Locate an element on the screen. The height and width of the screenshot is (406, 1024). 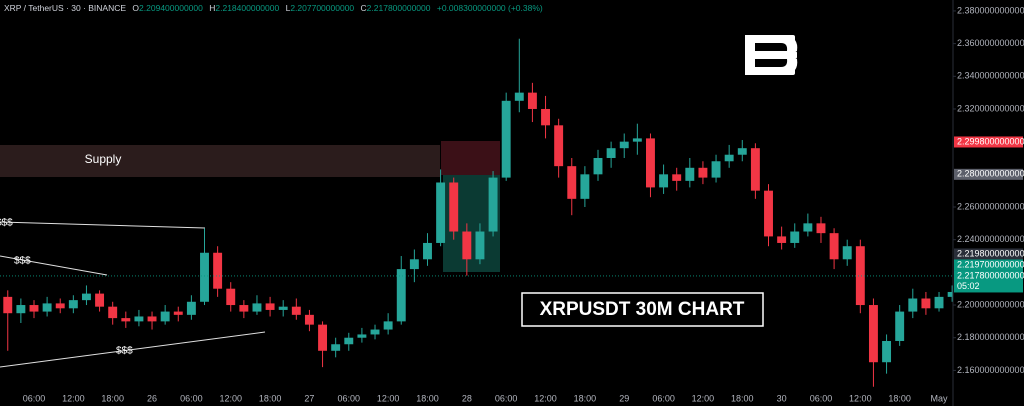
stop-zone is located at coordinates (470, 158).